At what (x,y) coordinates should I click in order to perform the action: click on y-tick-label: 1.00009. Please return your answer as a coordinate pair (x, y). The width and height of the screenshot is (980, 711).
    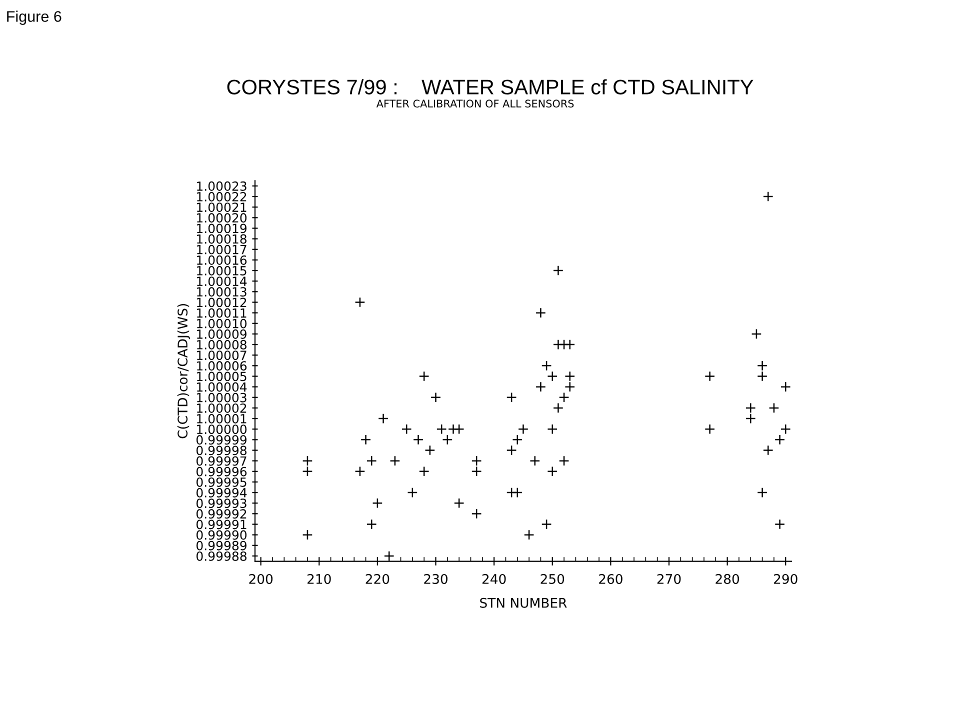
    Looking at the image, I should click on (221, 334).